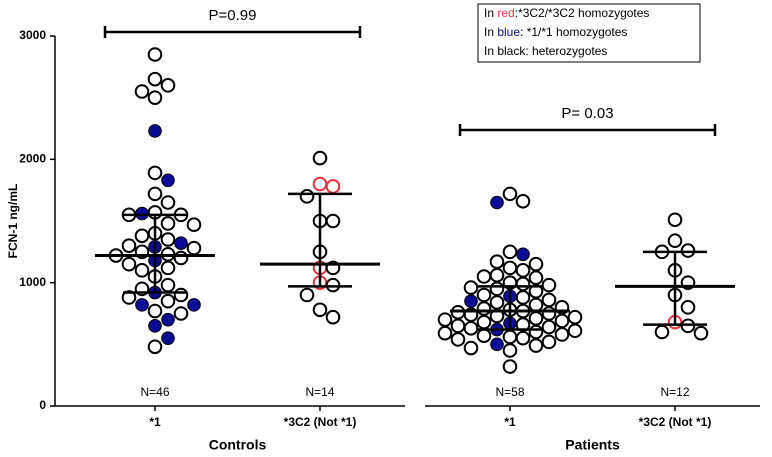 This screenshot has height=457, width=772. I want to click on legend-prefix: In, so click(490, 51).